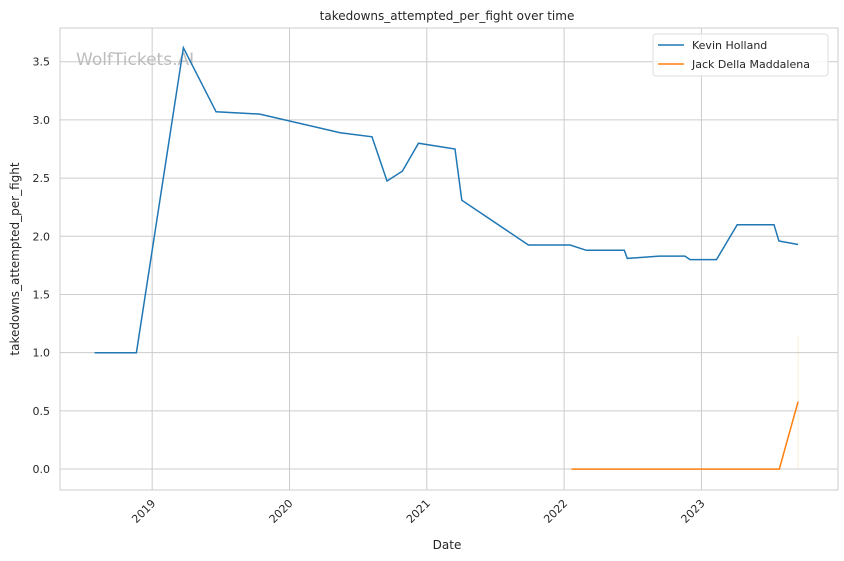  I want to click on legend-box, so click(740, 55).